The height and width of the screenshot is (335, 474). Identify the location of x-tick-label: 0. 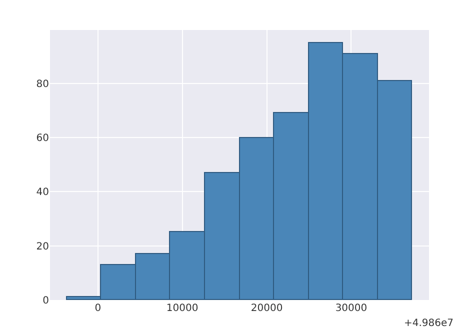
(98, 308).